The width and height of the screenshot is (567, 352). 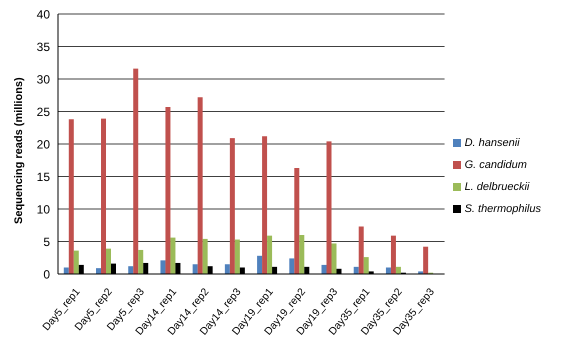 I want to click on y-tick-label: 20, so click(x=43, y=144).